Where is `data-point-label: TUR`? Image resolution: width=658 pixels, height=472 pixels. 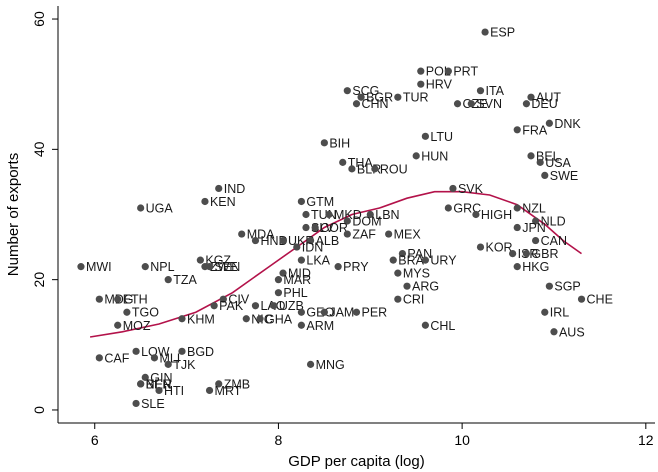
data-point-label: TUR is located at coordinates (416, 98).